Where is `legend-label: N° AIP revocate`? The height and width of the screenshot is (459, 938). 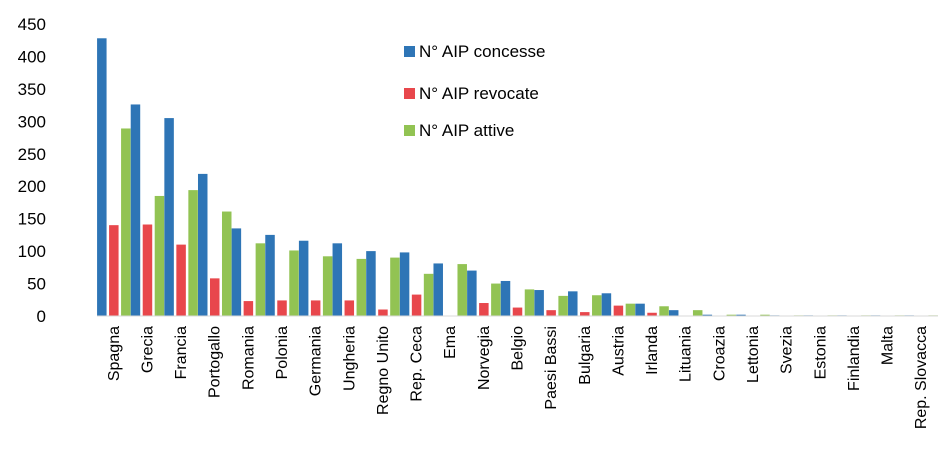 legend-label: N° AIP revocate is located at coordinates (479, 93).